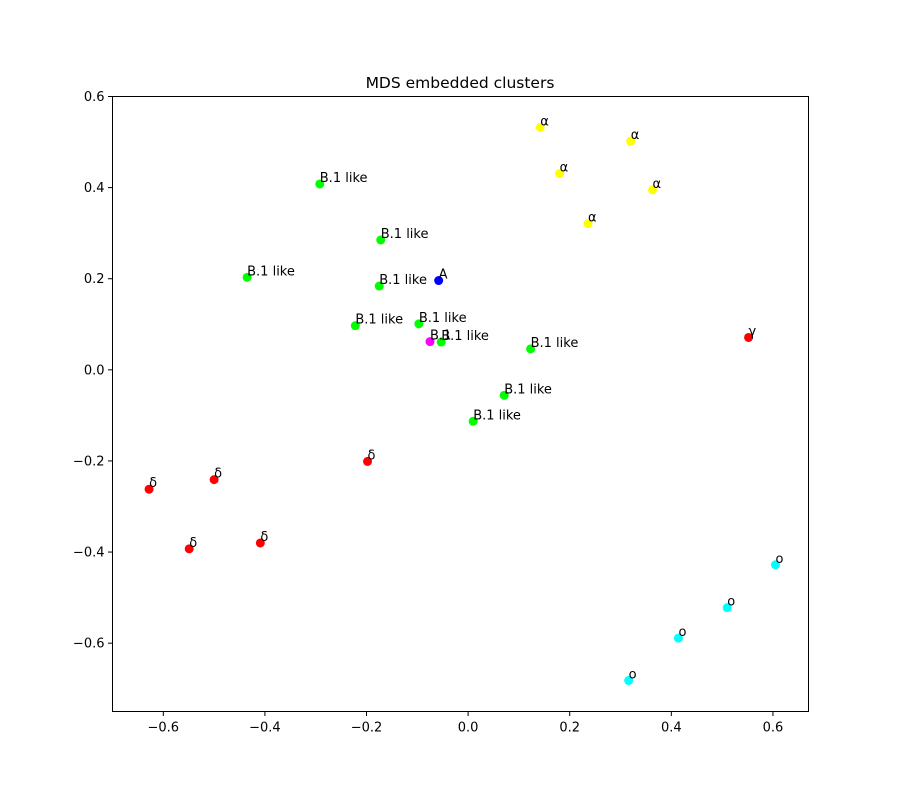  Describe the element at coordinates (468, 728) in the screenshot. I see `x-tick-label: 0.0` at that location.